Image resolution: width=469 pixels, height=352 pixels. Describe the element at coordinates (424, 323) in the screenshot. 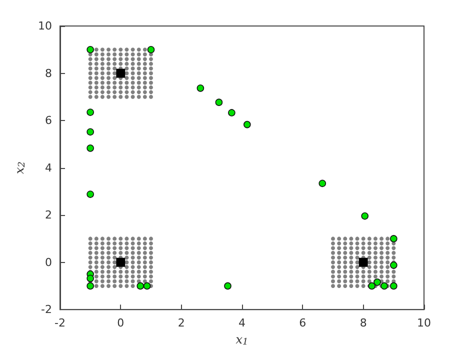

I see `x-tick-label: 10` at that location.